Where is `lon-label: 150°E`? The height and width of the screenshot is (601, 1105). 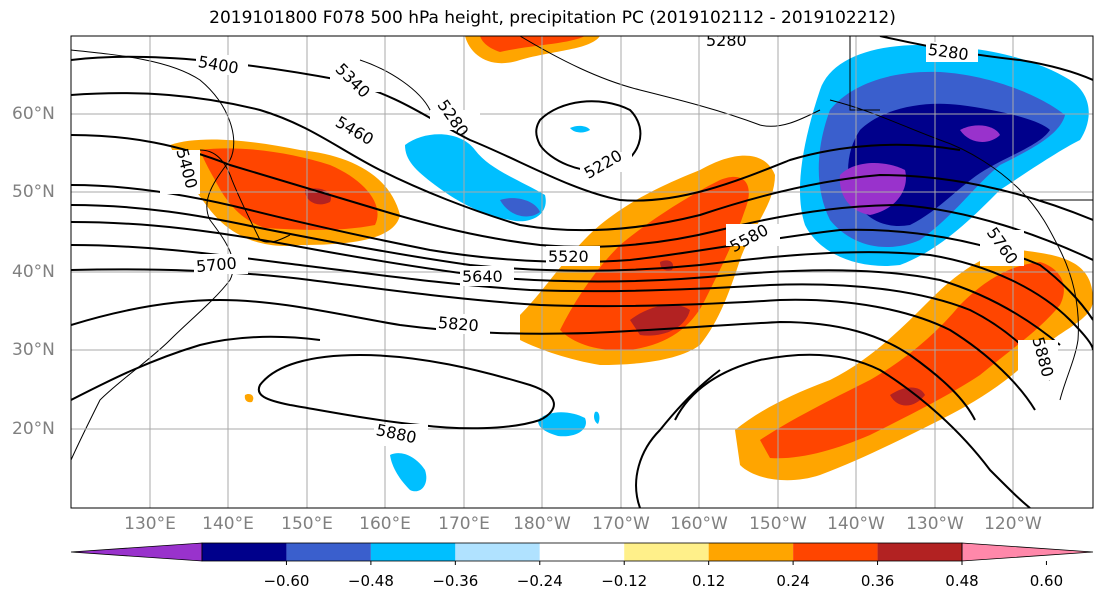
lon-label: 150°E is located at coordinates (307, 524).